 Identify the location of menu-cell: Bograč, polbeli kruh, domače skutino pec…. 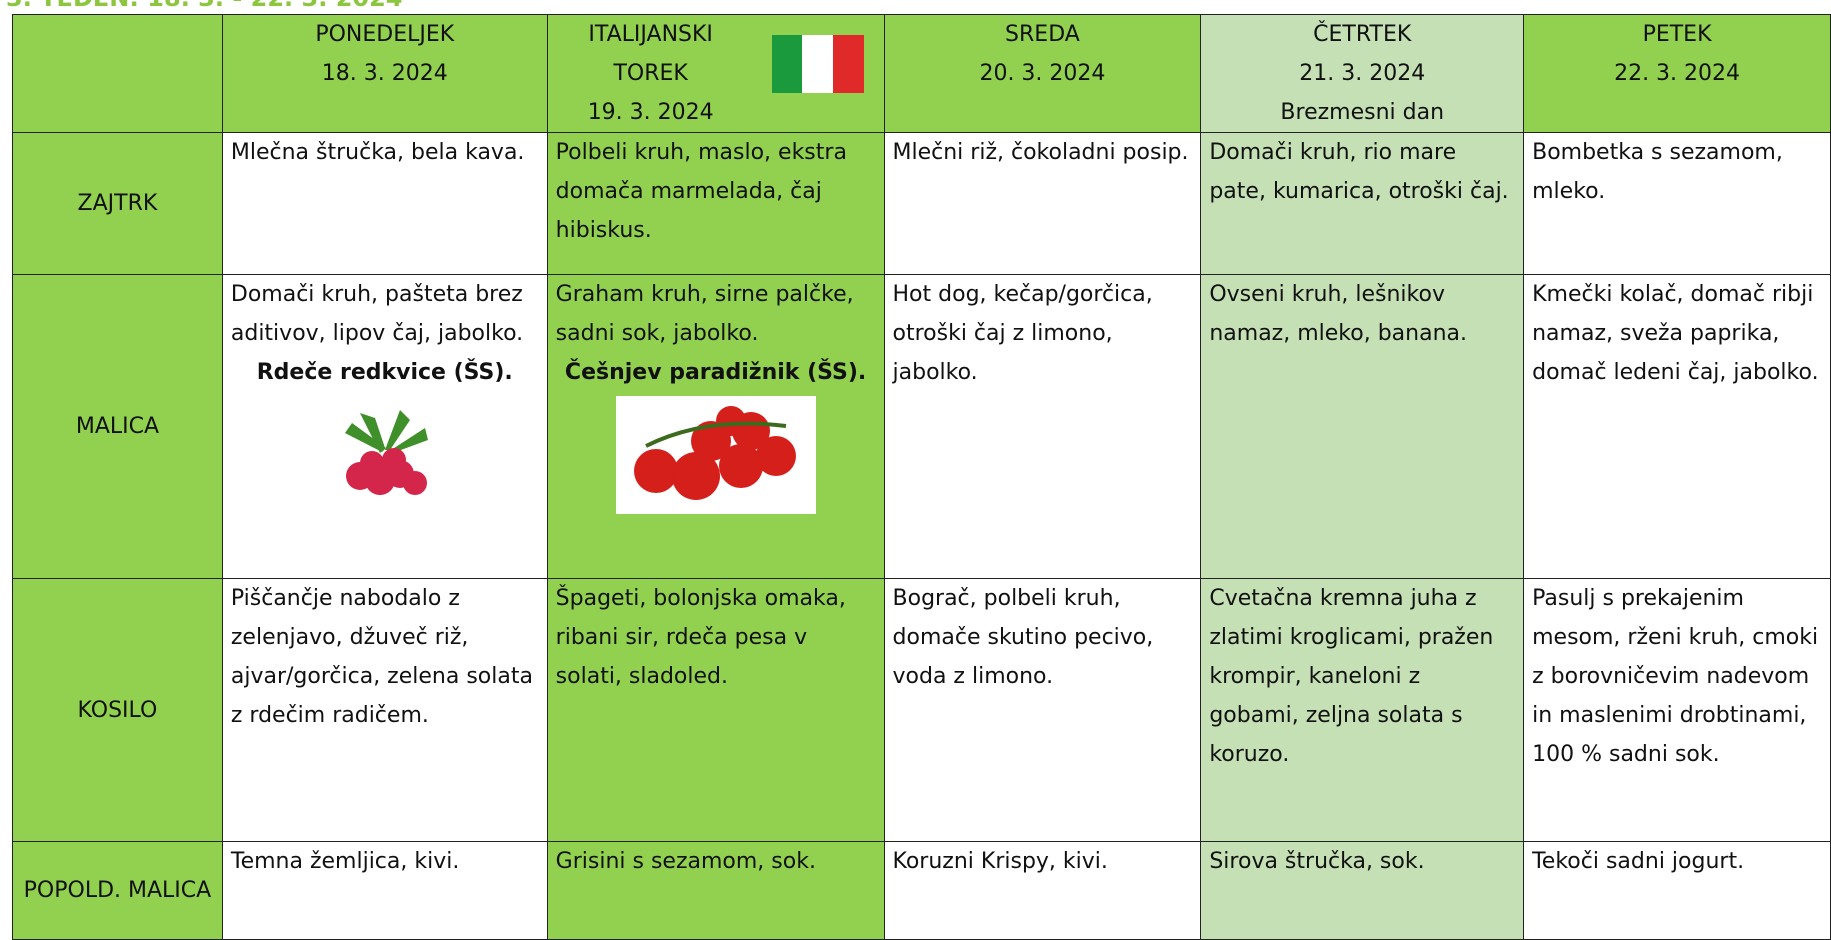
(1042, 710).